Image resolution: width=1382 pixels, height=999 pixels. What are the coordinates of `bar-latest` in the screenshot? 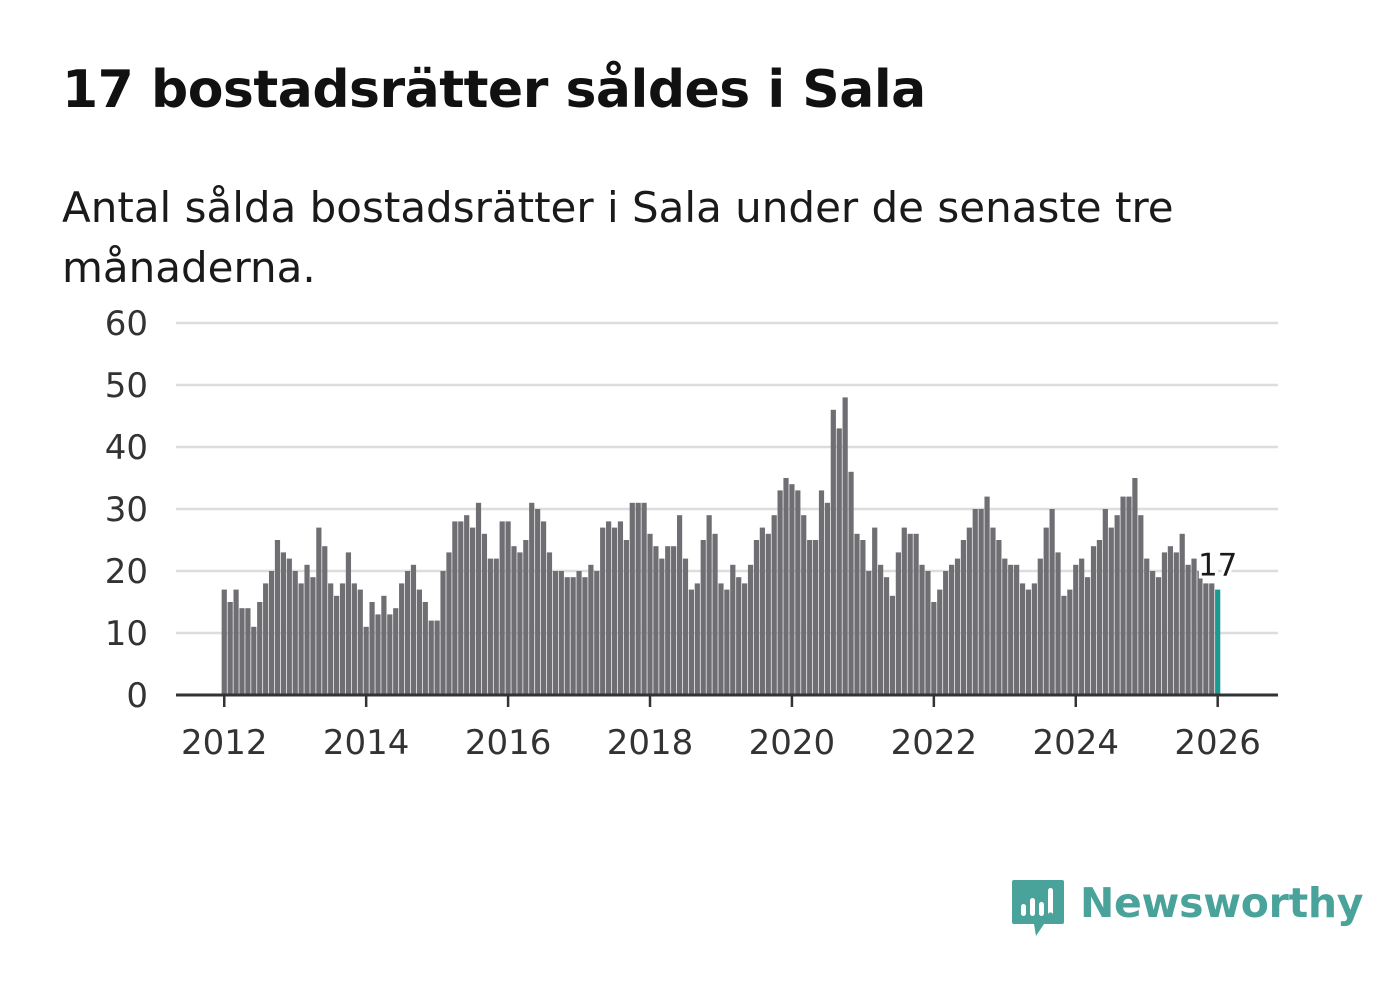 It's located at (1218, 642).